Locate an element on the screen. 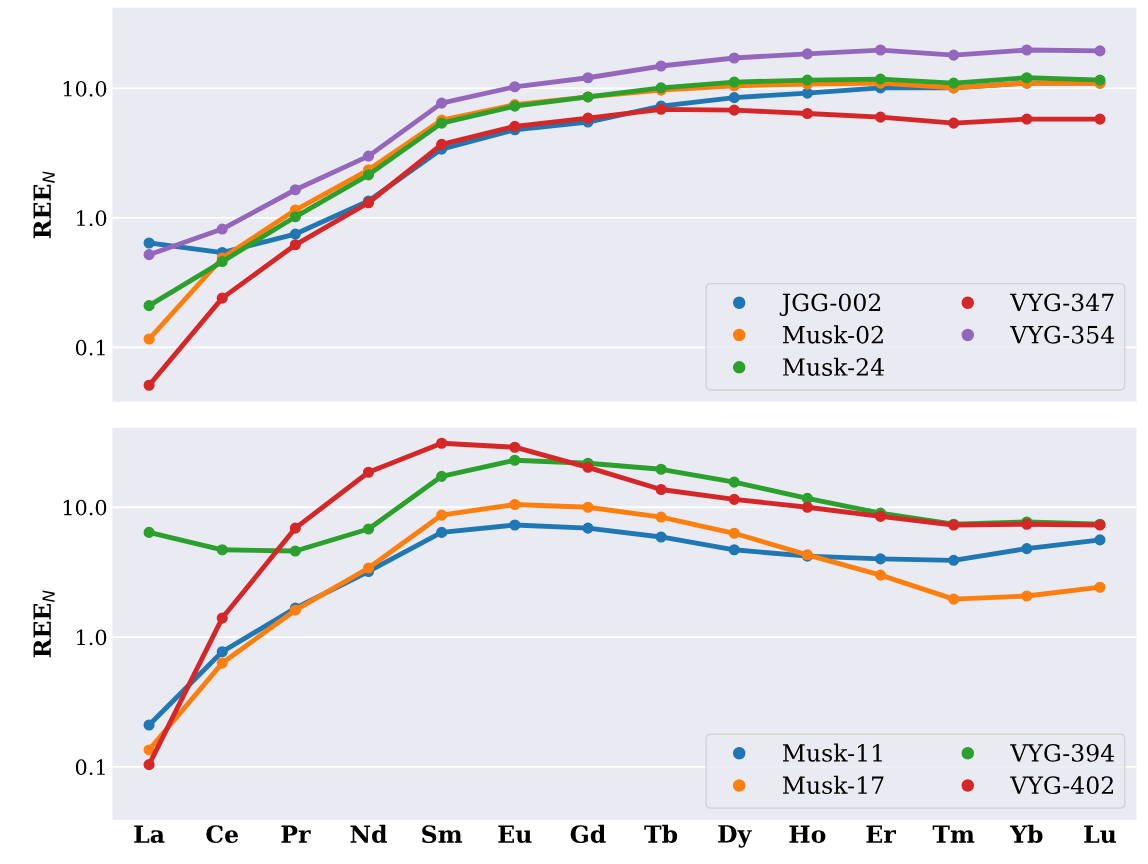 This screenshot has width=1148, height=864. legend-label: Musk-02 is located at coordinates (832, 334).